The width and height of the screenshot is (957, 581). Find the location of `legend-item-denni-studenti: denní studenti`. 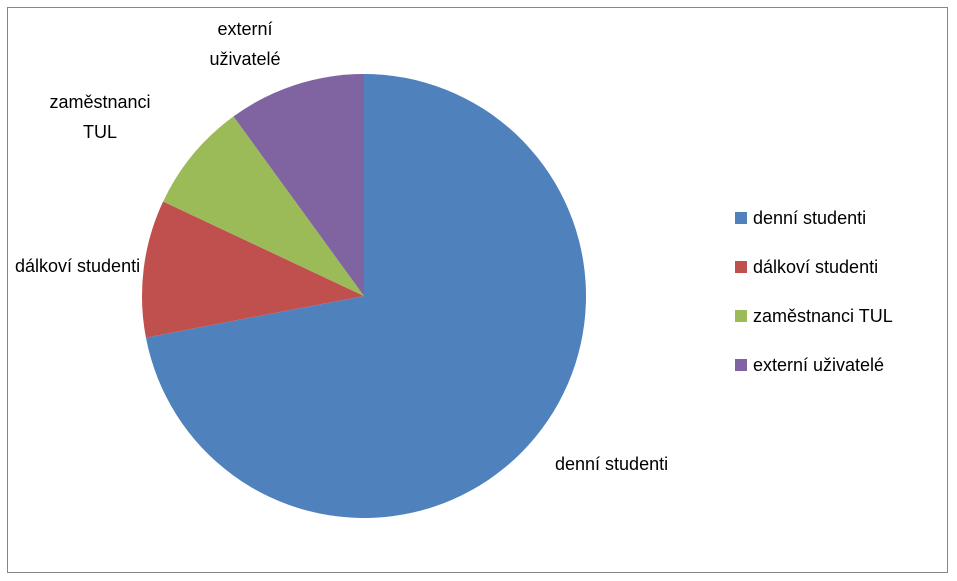

legend-item-denni-studenti: denní studenti is located at coordinates (840, 218).